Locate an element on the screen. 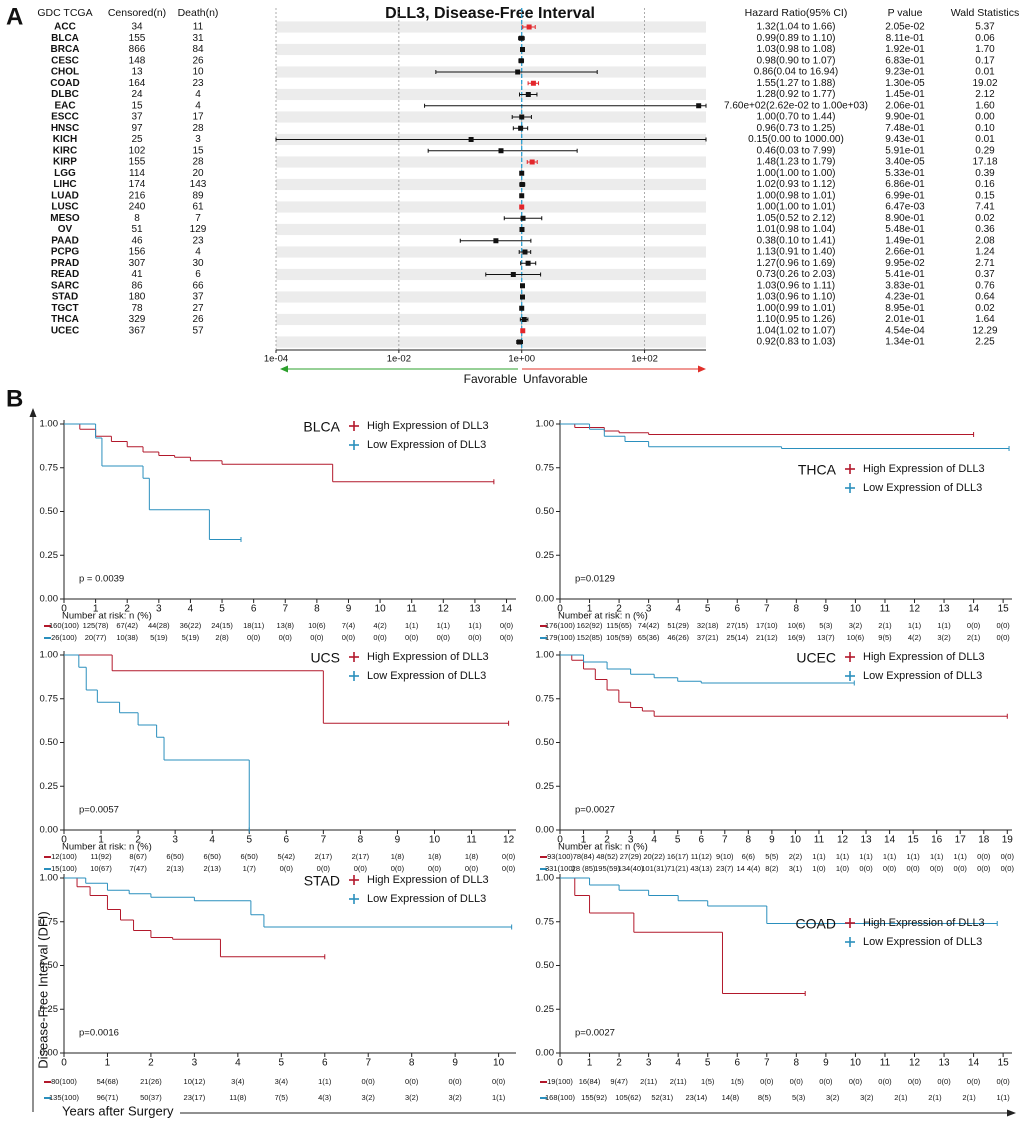 The width and height of the screenshot is (1020, 1125). risk-count: 5(3) is located at coordinates (799, 1097).